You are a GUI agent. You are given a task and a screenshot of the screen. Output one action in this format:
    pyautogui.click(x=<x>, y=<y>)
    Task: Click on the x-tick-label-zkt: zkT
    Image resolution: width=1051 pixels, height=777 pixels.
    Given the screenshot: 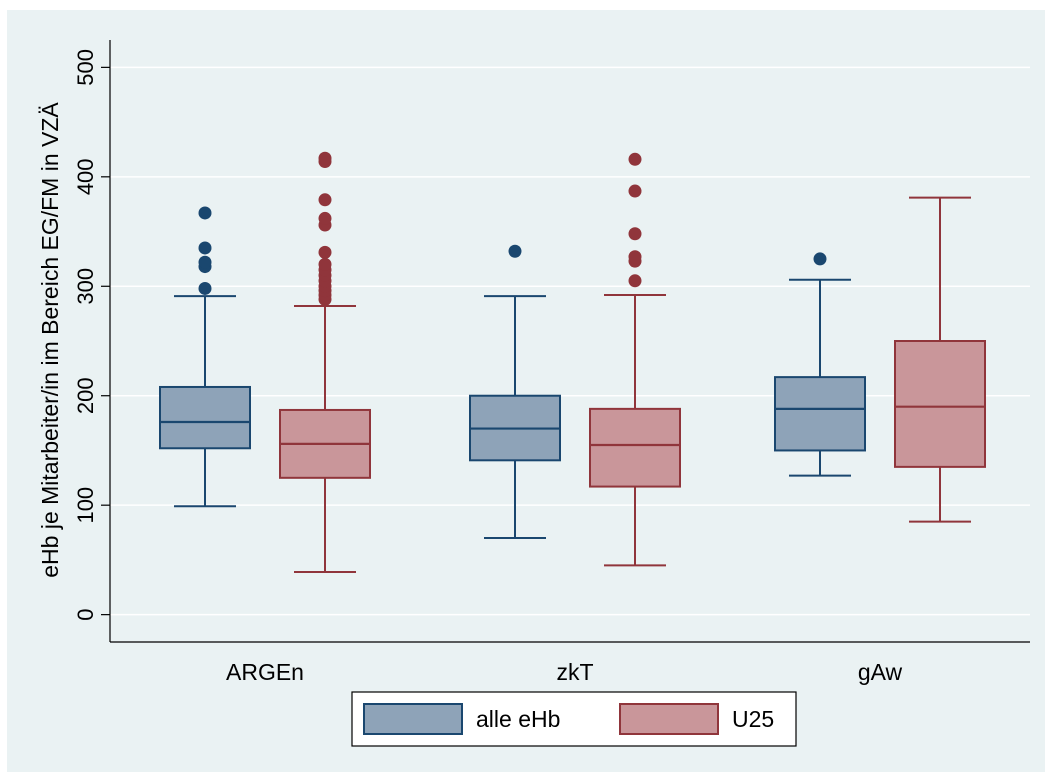 What is the action you would take?
    pyautogui.click(x=574, y=672)
    